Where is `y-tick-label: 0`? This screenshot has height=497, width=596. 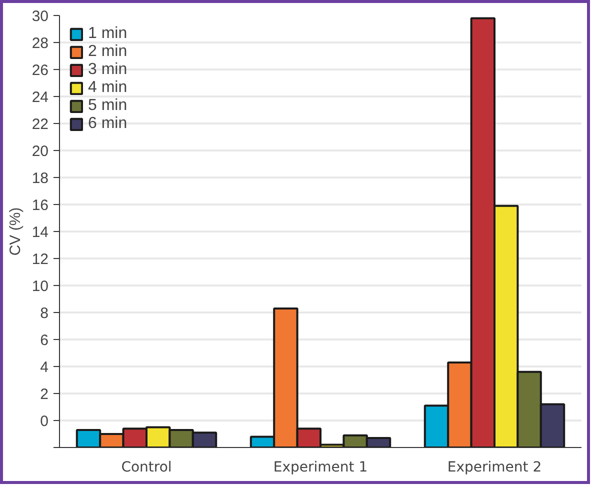
y-tick-label: 0 is located at coordinates (44, 421).